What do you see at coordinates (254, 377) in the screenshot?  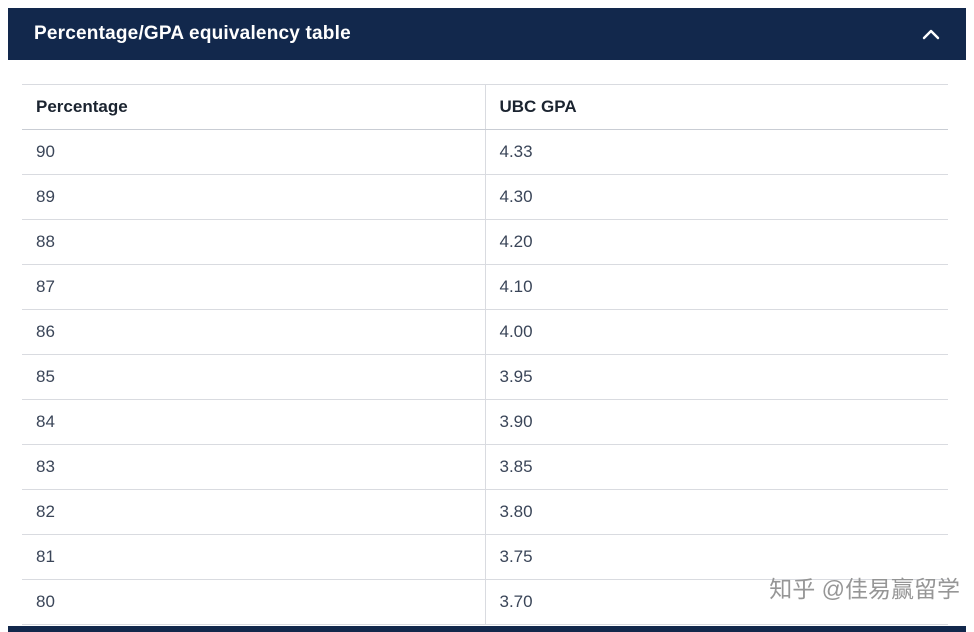 I see `percentage-cell: 85` at bounding box center [254, 377].